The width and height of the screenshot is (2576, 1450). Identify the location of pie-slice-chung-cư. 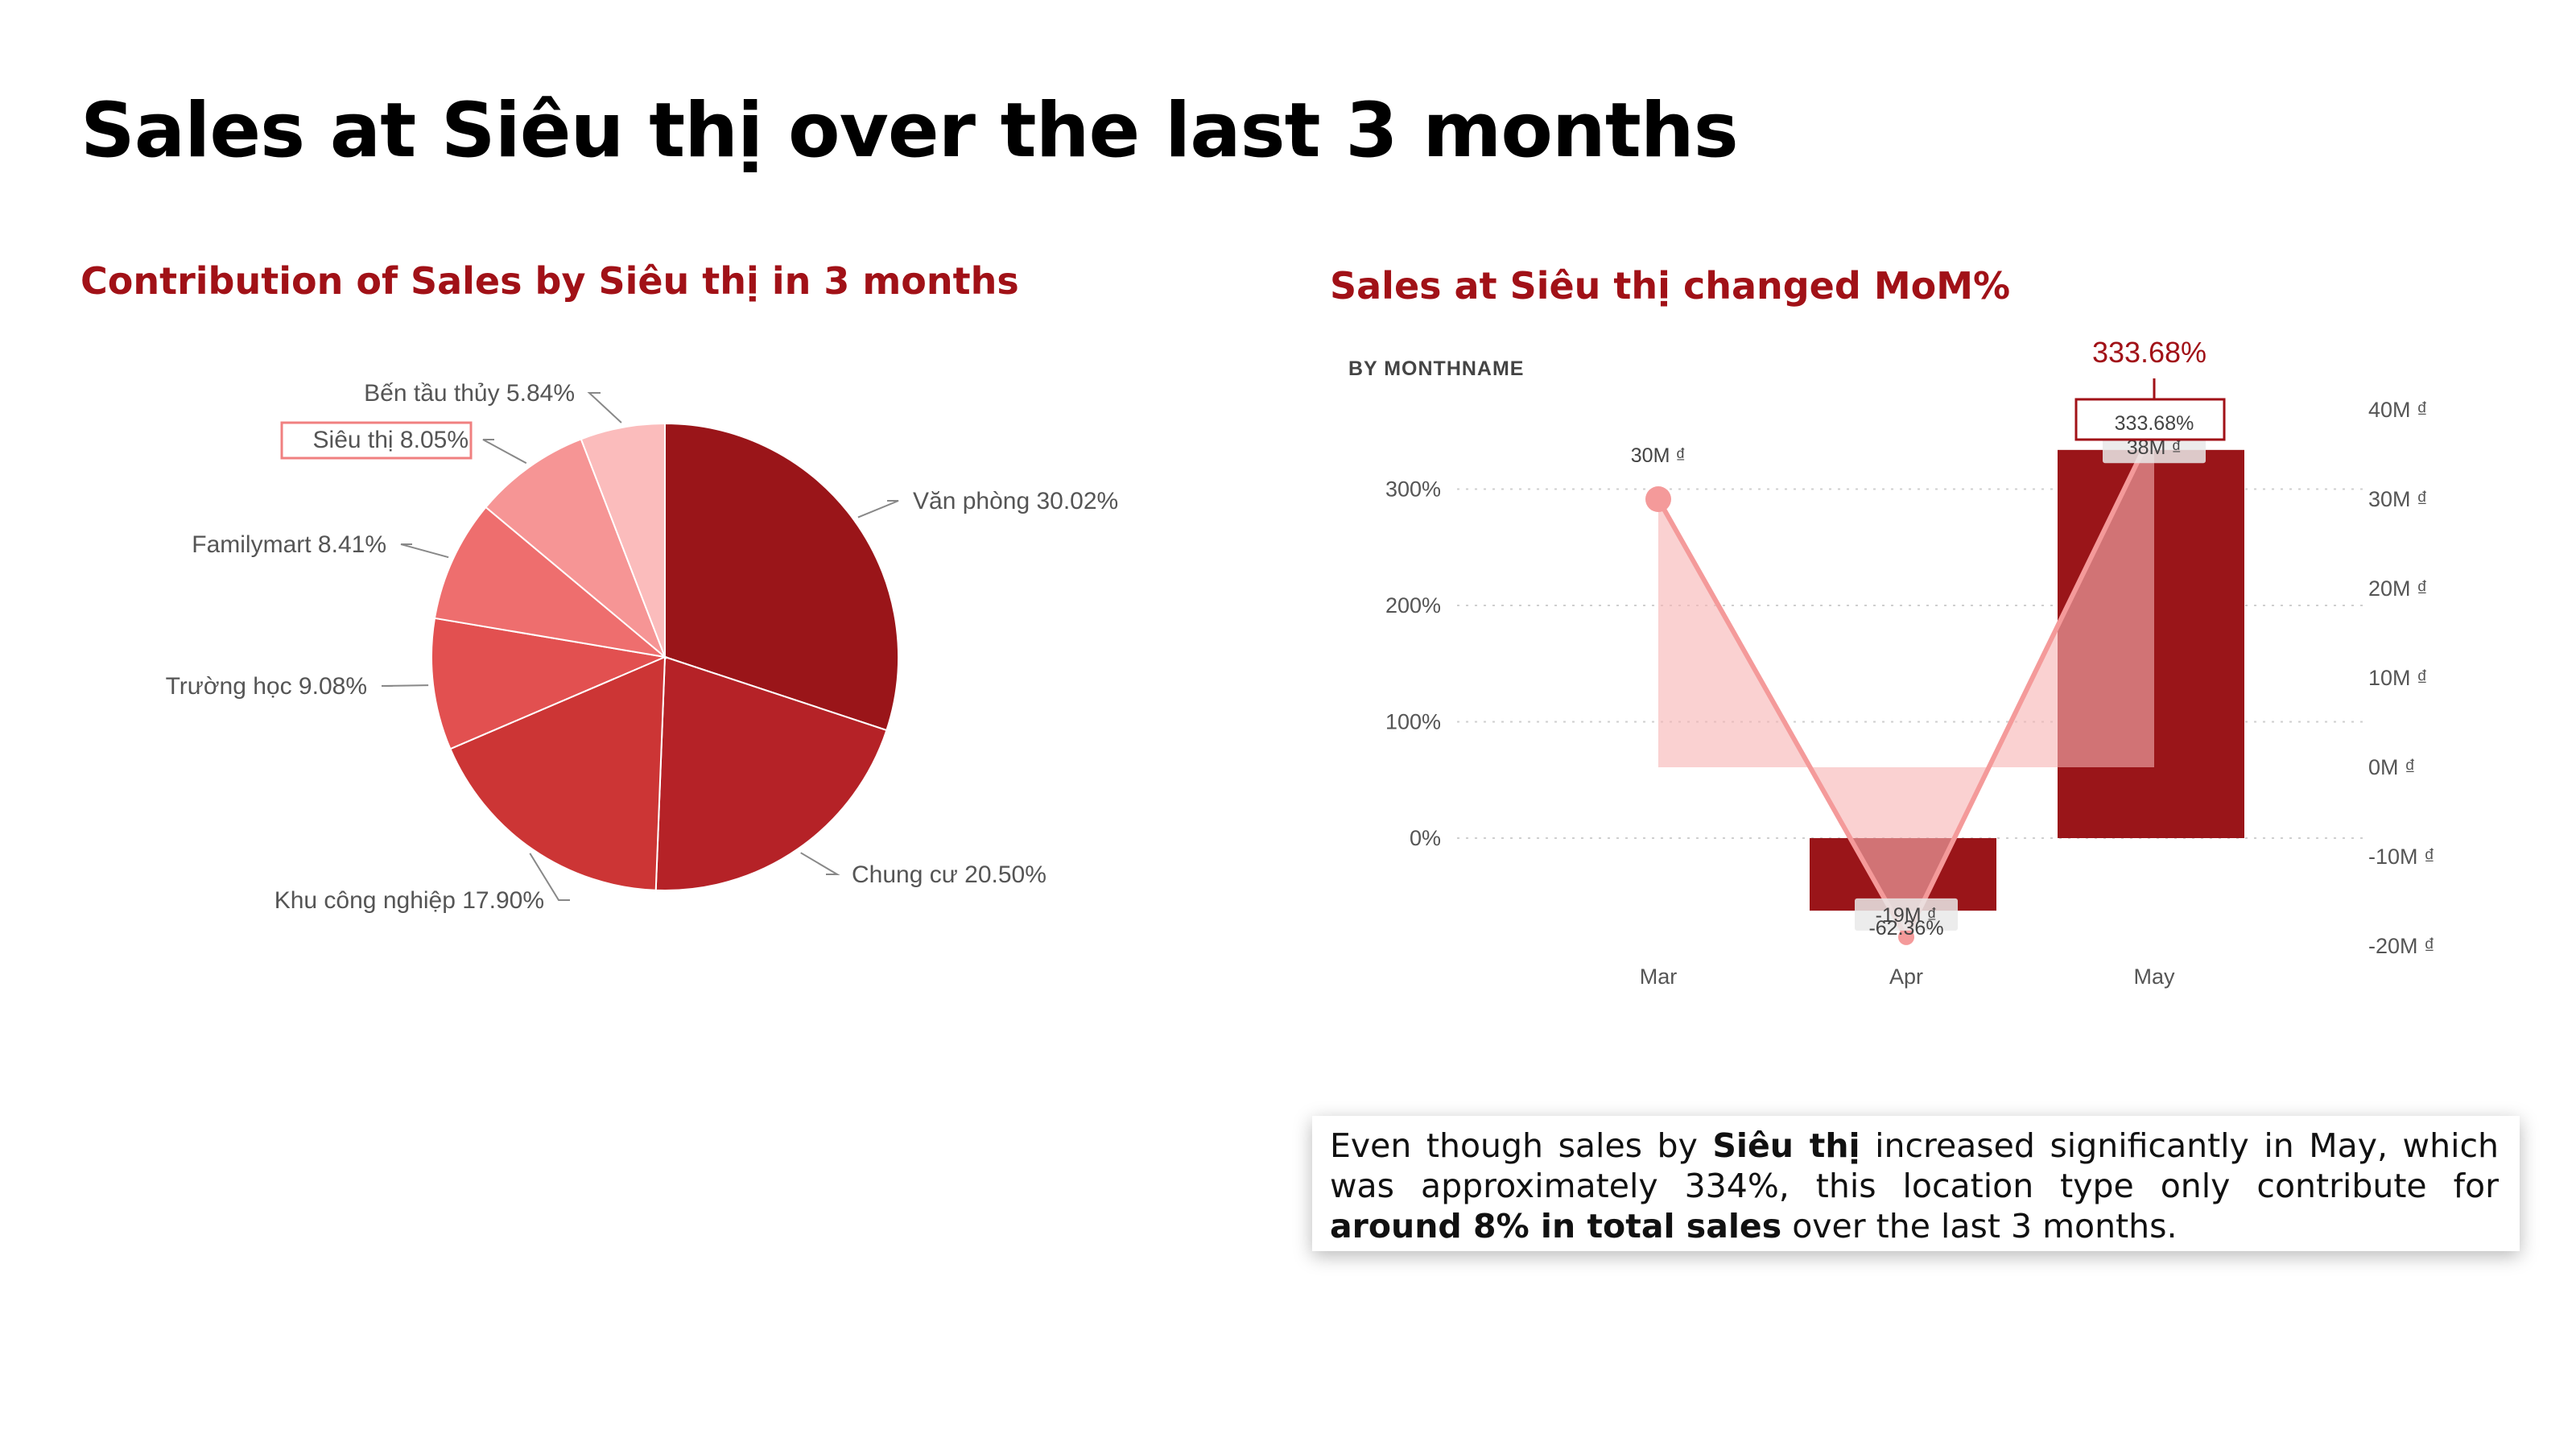
(771, 773).